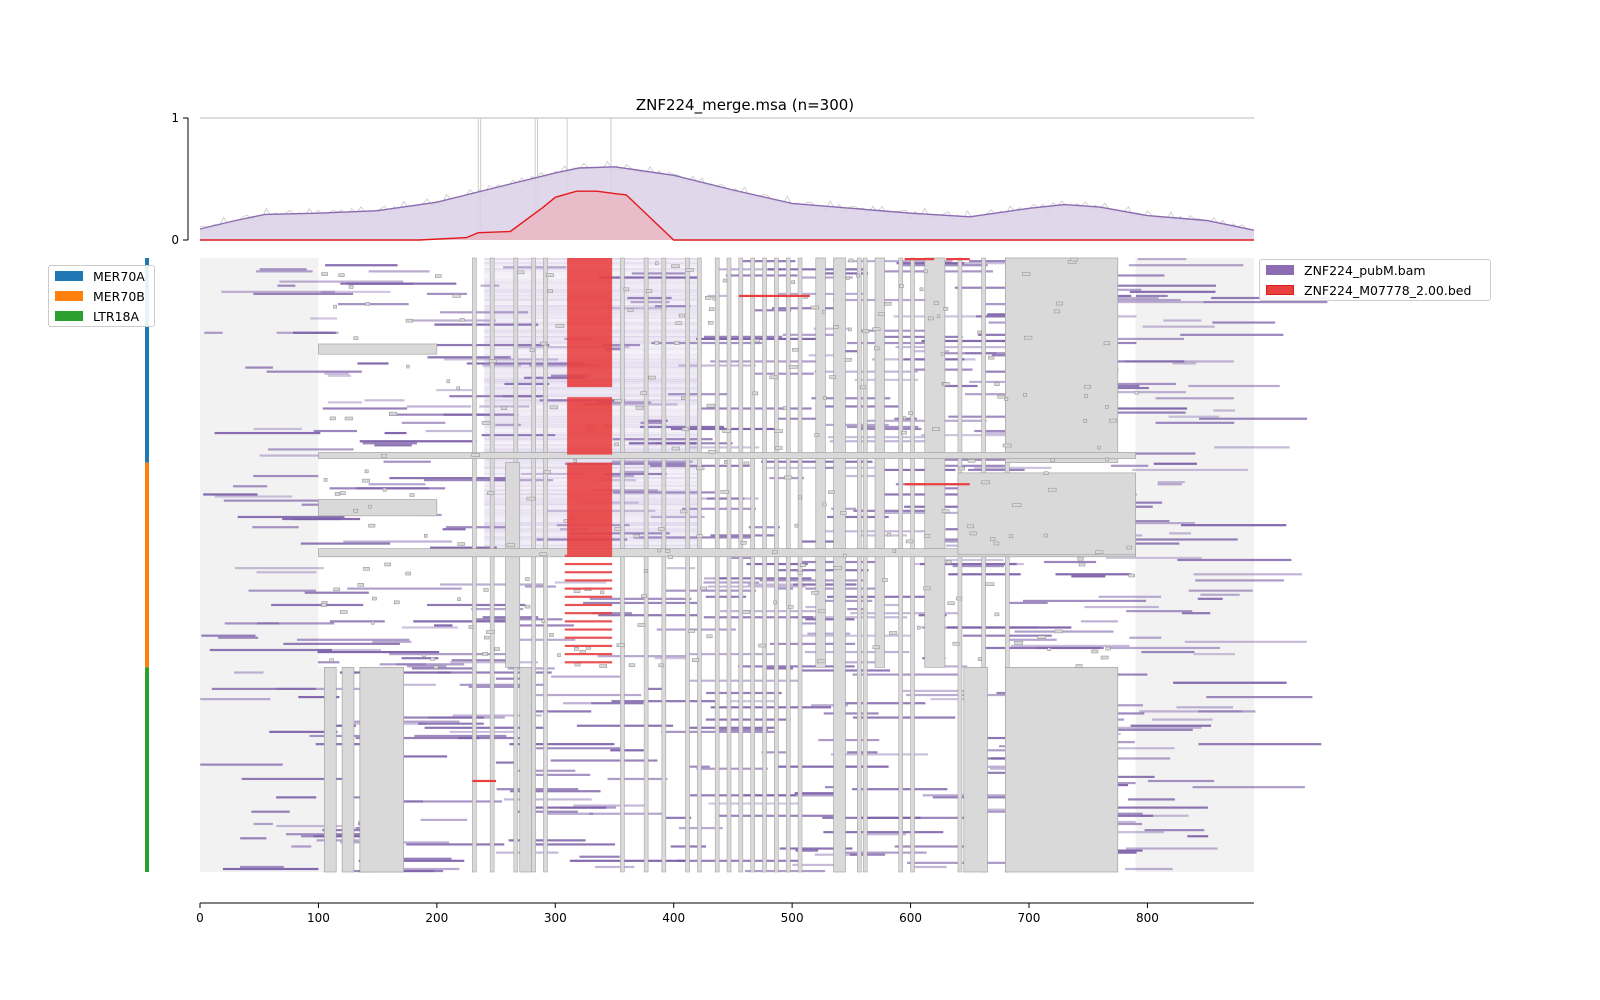  Describe the element at coordinates (591, 396) in the screenshot. I see `signal-haze` at that location.